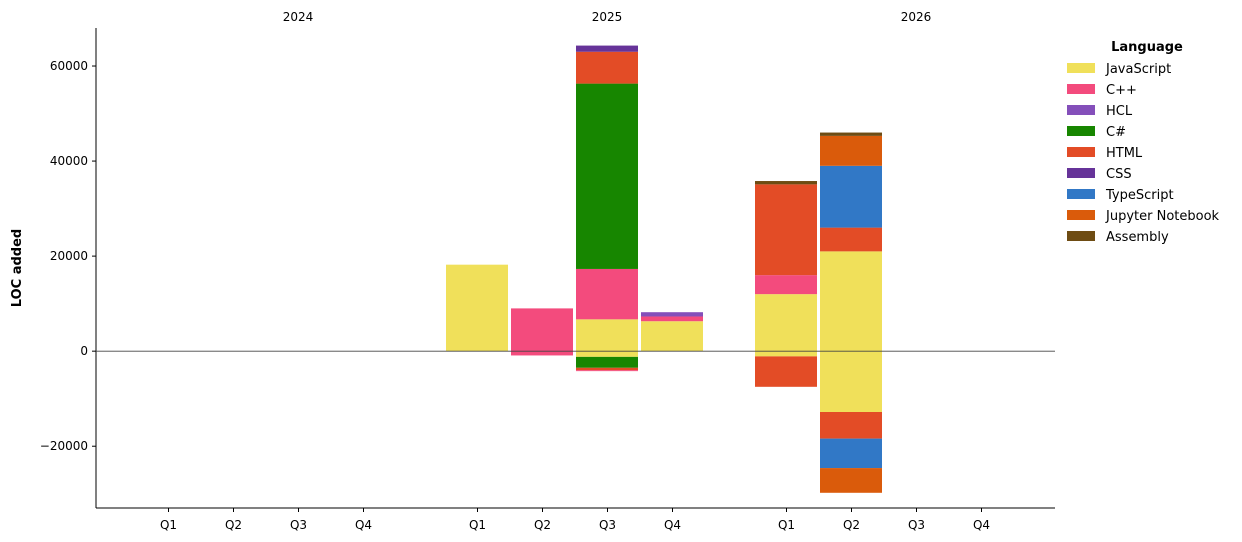 The width and height of the screenshot is (1242, 542). Describe the element at coordinates (1139, 195) in the screenshot. I see `legend-entry-label: TypeScript` at that location.